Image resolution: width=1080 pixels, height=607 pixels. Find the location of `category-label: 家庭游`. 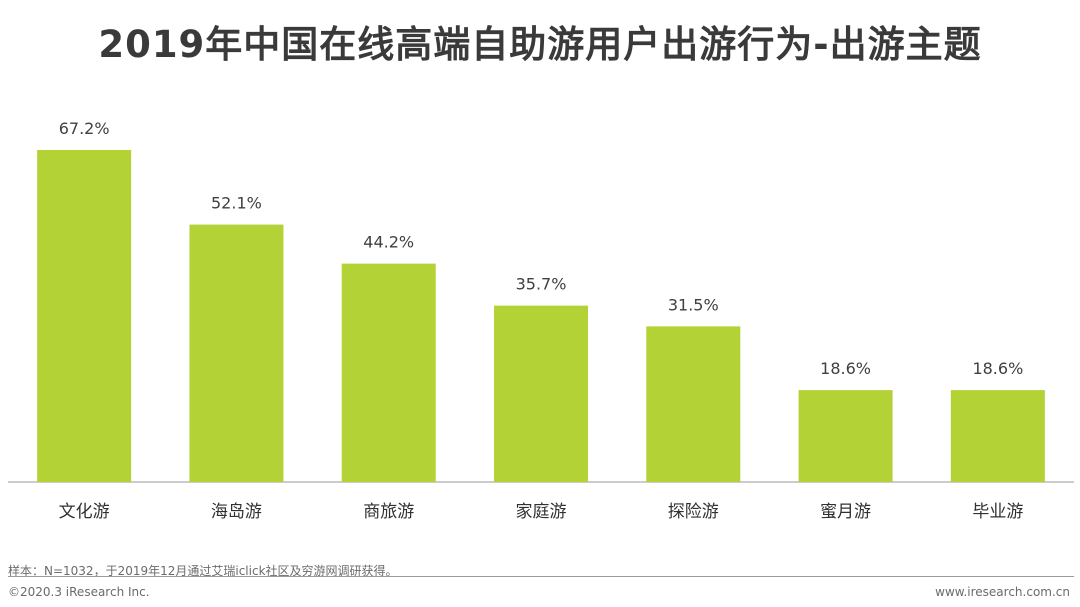

category-label: 家庭游 is located at coordinates (541, 512).